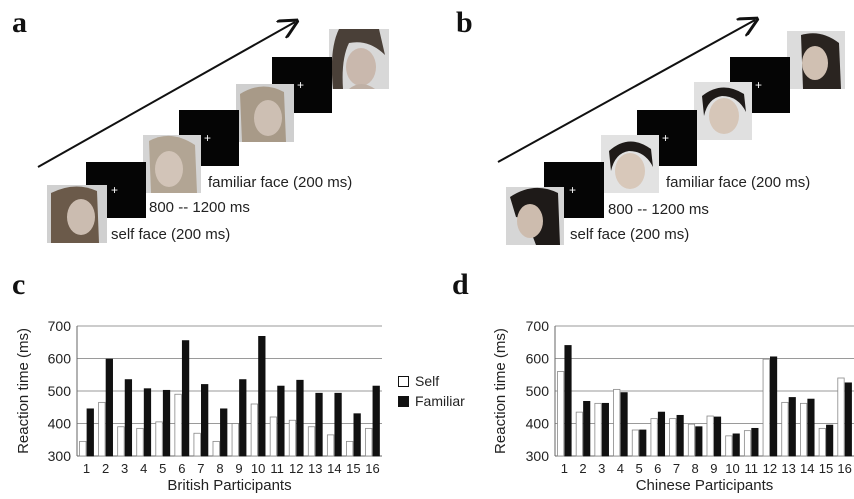  I want to click on face-image-self-a2, so click(265, 113).